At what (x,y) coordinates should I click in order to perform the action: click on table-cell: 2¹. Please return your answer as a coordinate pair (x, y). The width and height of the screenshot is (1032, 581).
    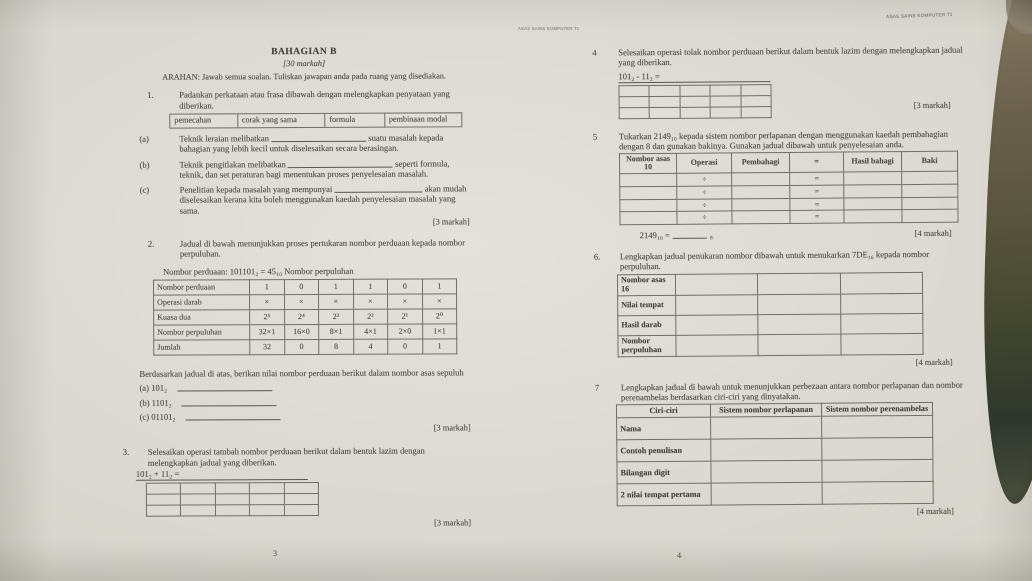
    Looking at the image, I should click on (405, 317).